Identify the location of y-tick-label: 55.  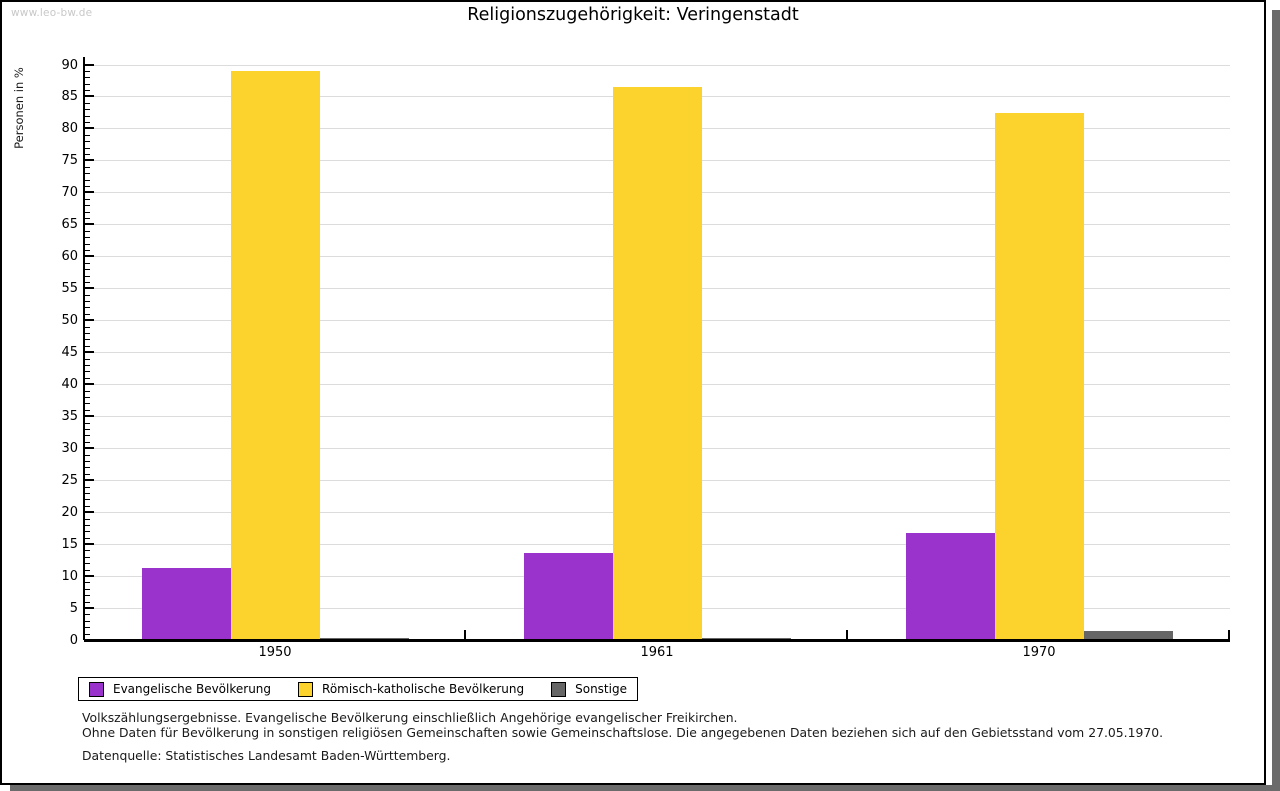
(69, 288).